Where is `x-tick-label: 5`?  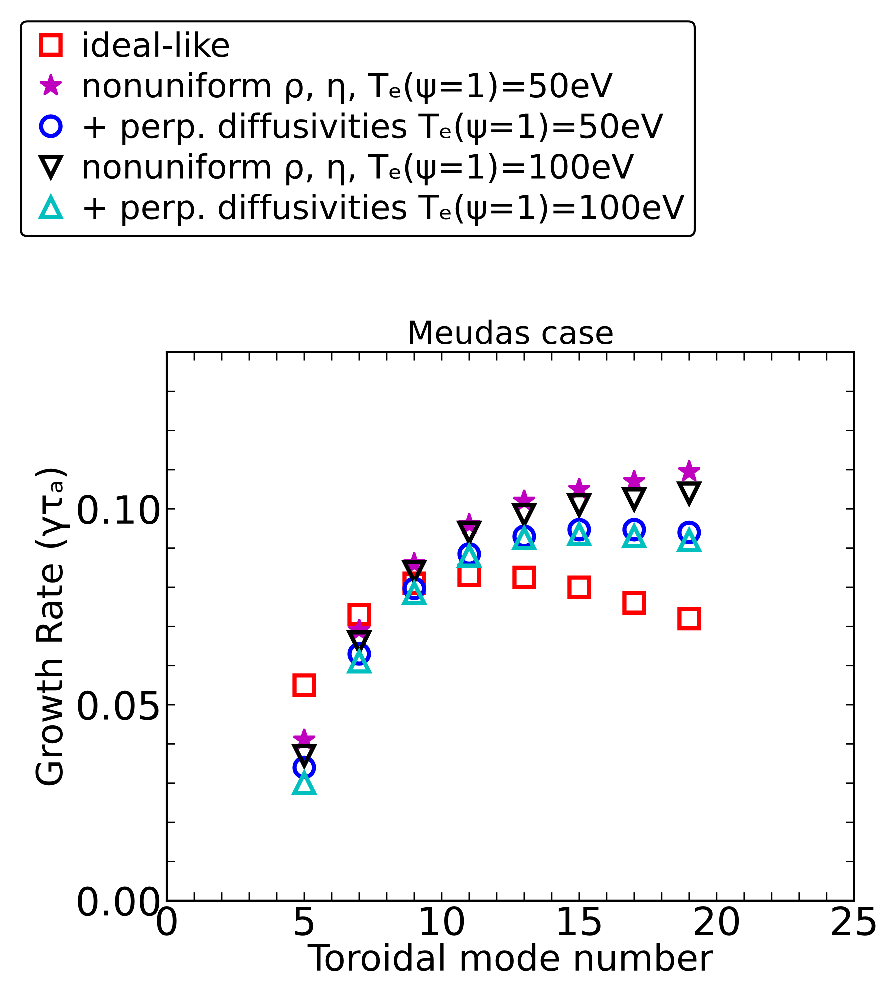
x-tick-label: 5 is located at coordinates (304, 921).